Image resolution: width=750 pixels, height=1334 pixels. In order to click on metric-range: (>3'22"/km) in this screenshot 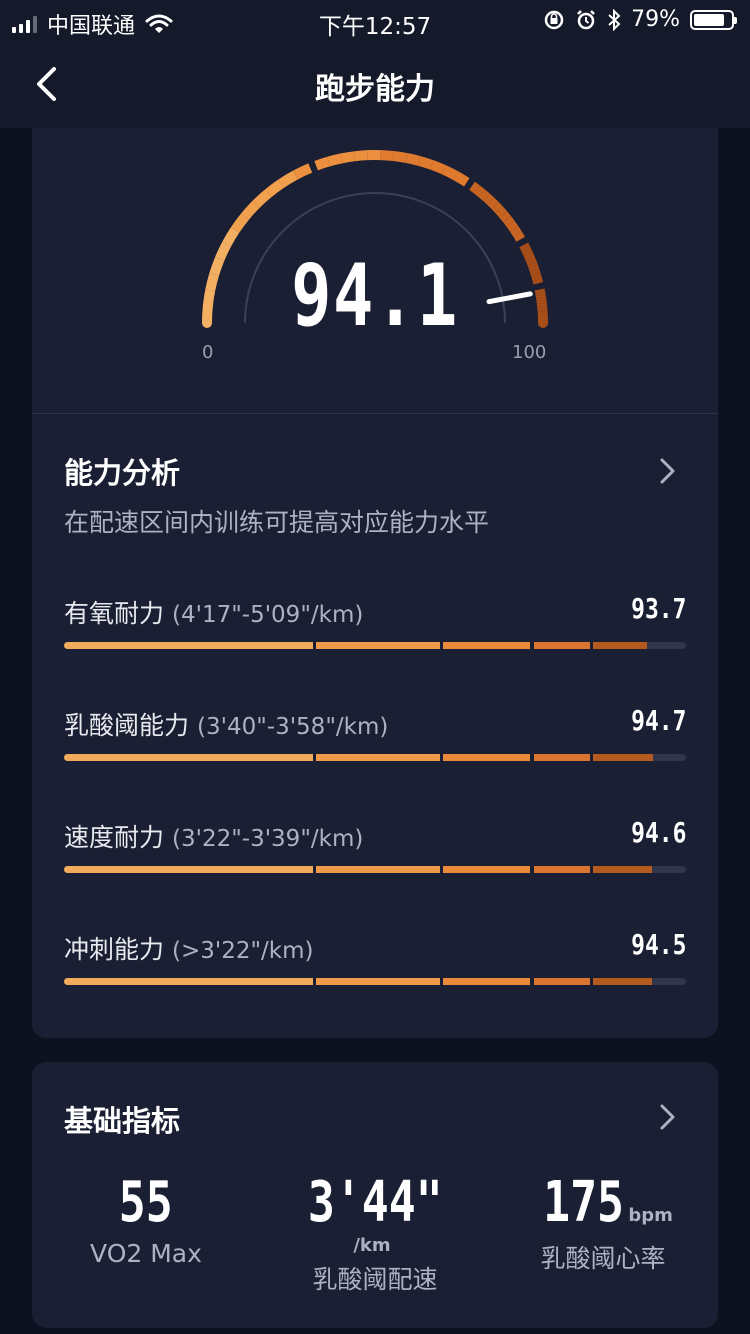, I will do `click(243, 951)`.